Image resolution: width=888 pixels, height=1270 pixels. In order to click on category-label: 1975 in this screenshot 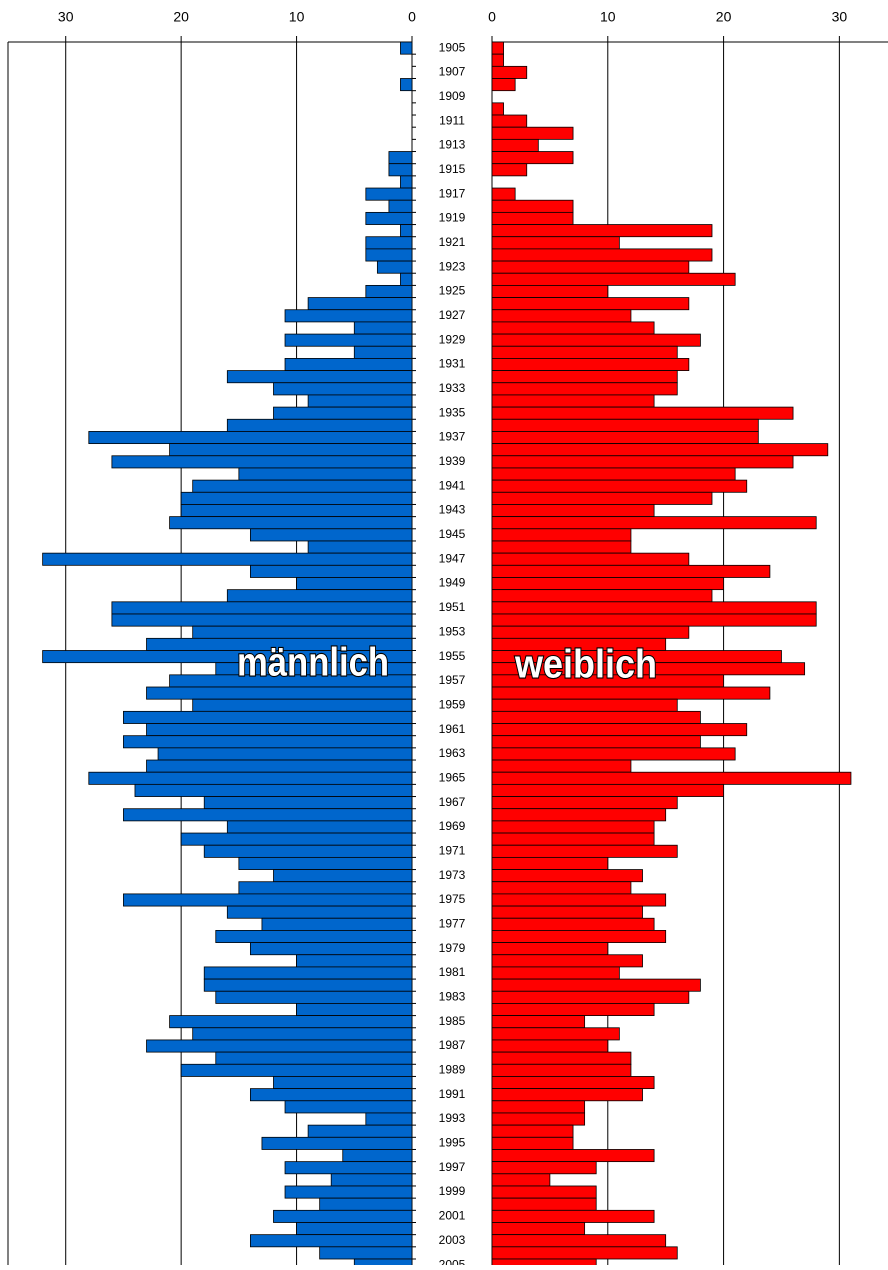, I will do `click(452, 899)`.